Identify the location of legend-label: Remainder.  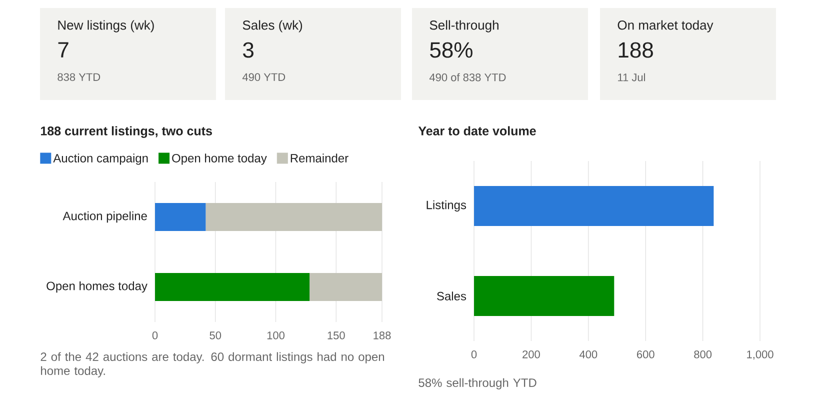
(319, 158).